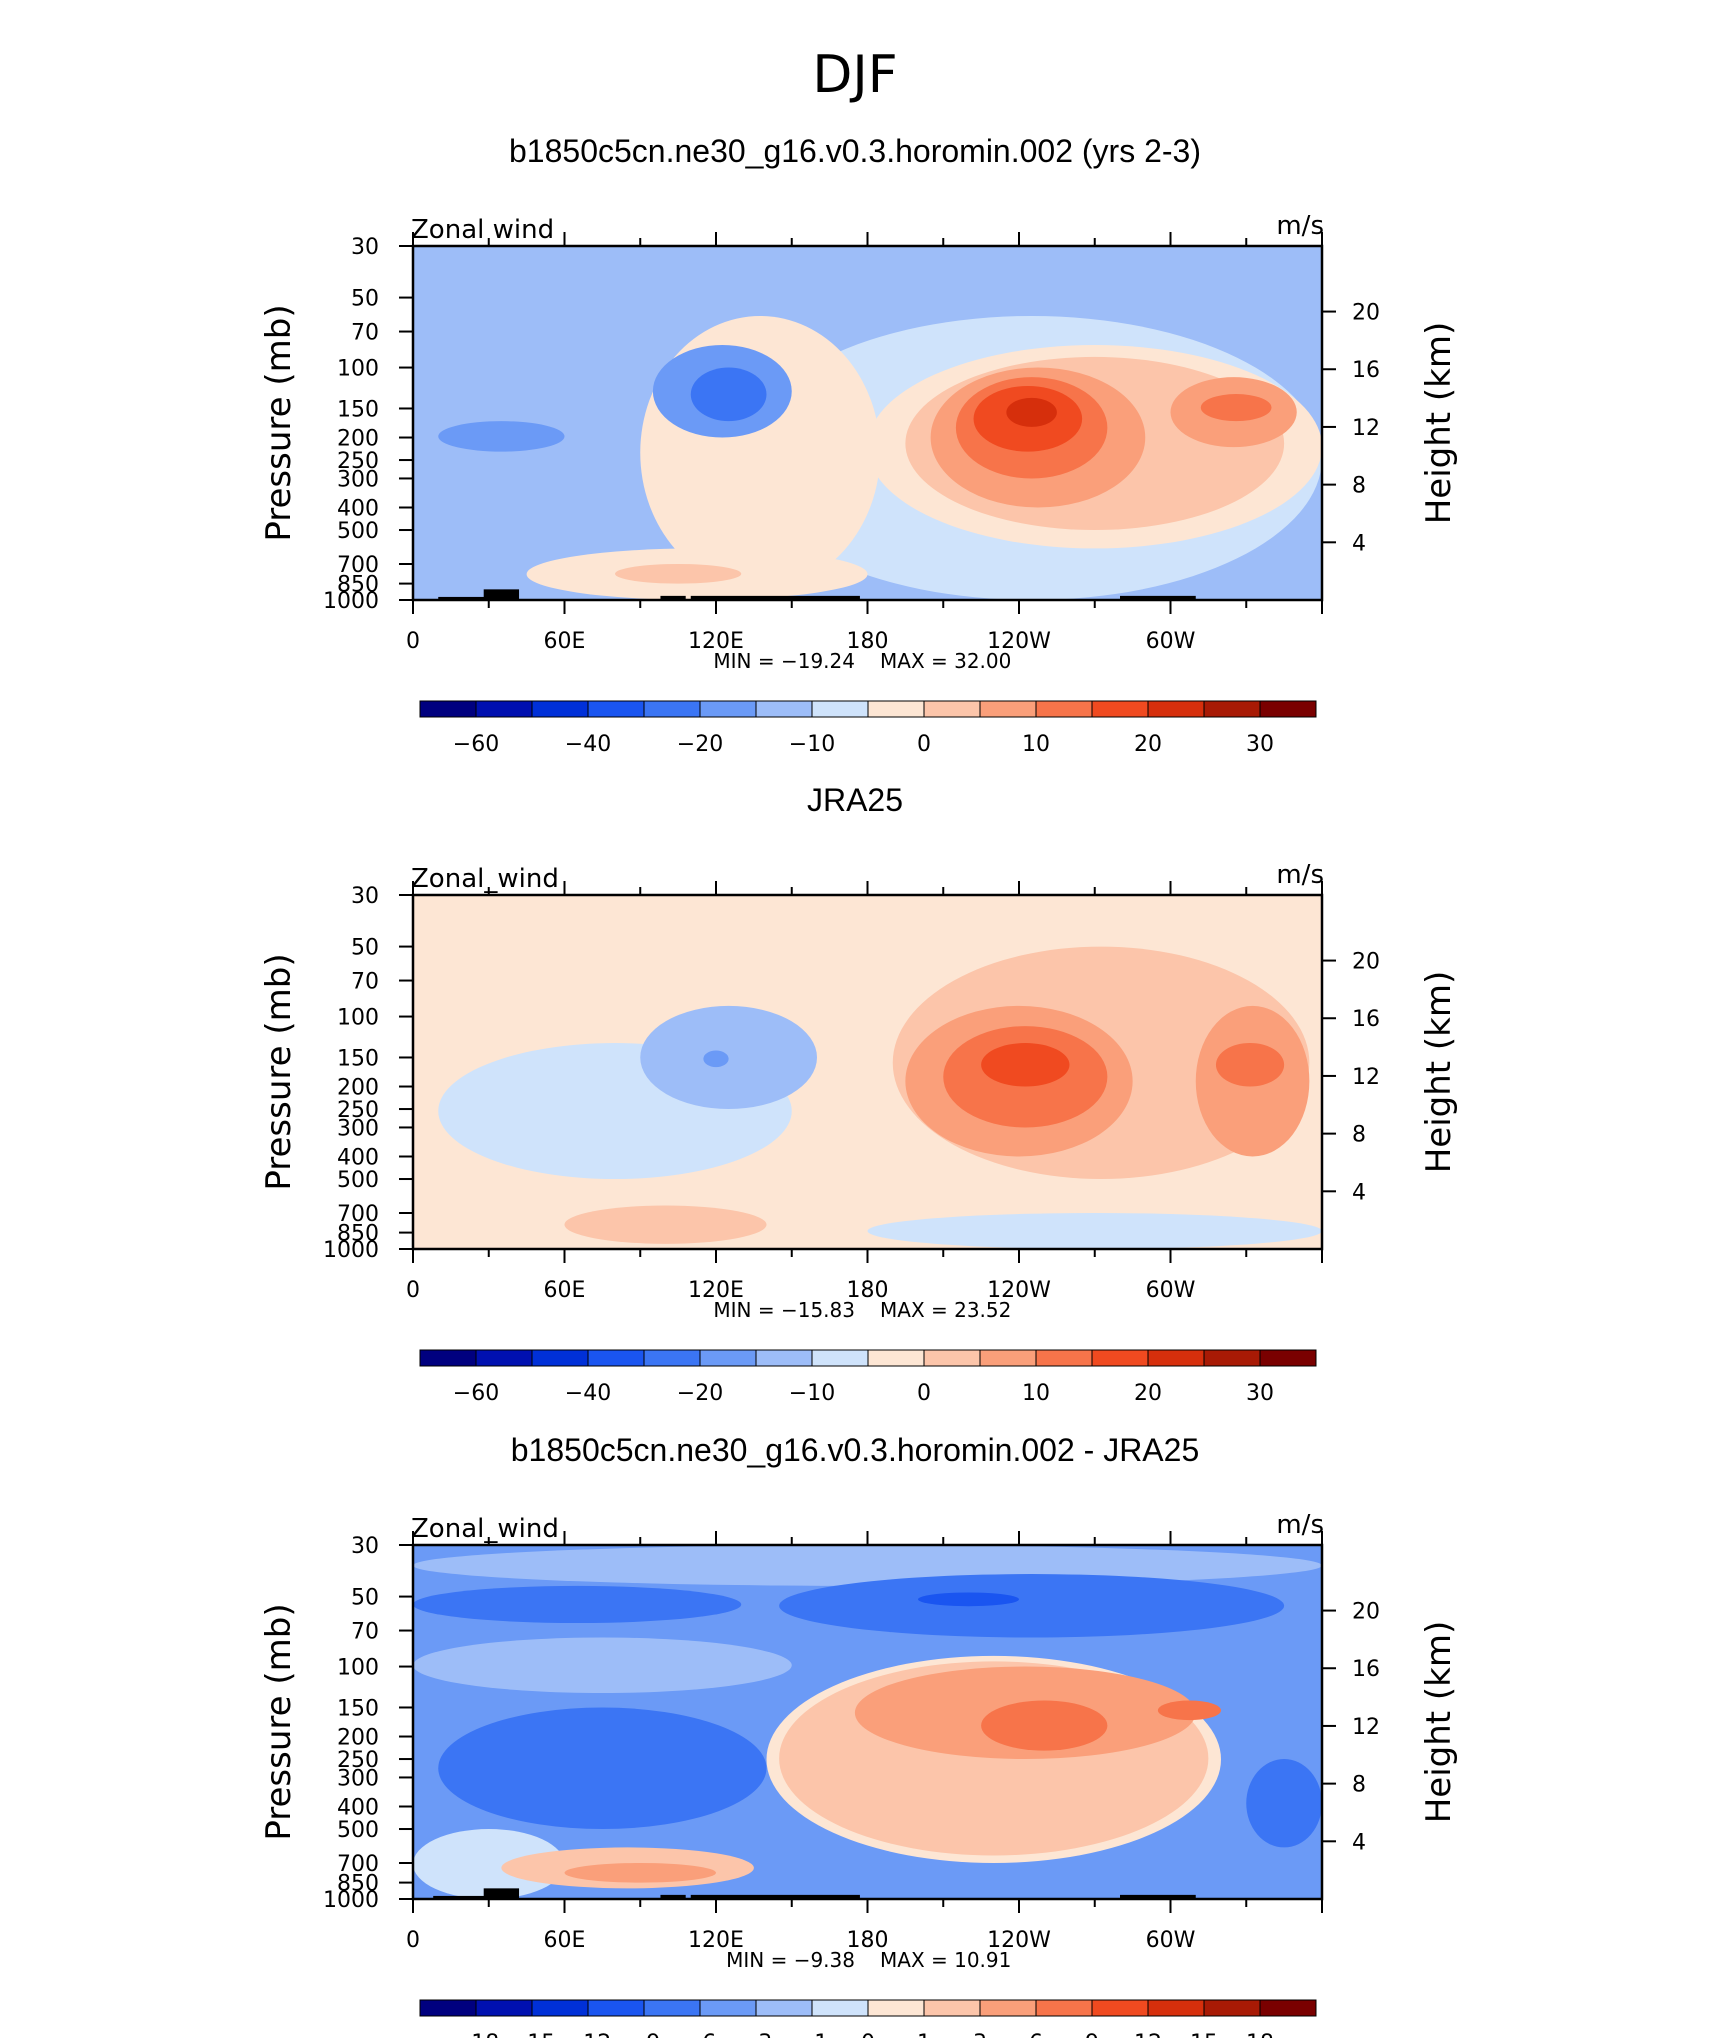 The width and height of the screenshot is (1710, 2038). Describe the element at coordinates (358, 409) in the screenshot. I see `y-tick-label: 150` at that location.